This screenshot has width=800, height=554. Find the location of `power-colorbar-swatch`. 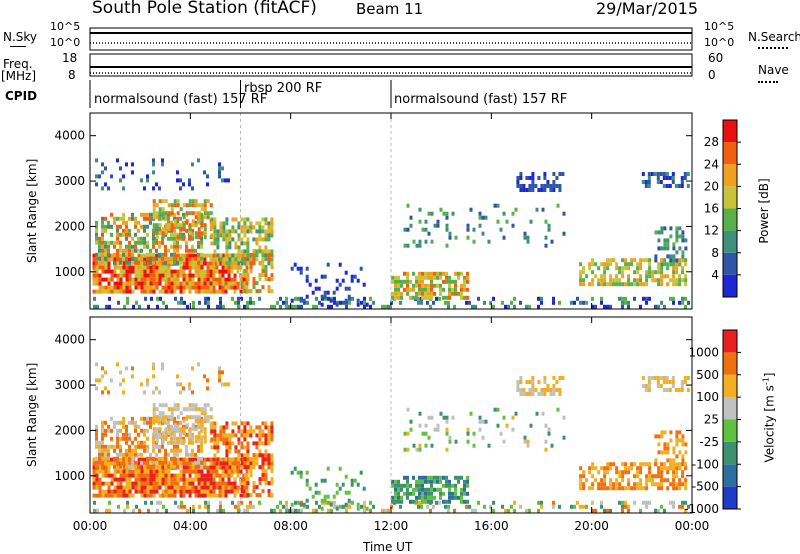

power-colorbar-swatch is located at coordinates (730, 197).